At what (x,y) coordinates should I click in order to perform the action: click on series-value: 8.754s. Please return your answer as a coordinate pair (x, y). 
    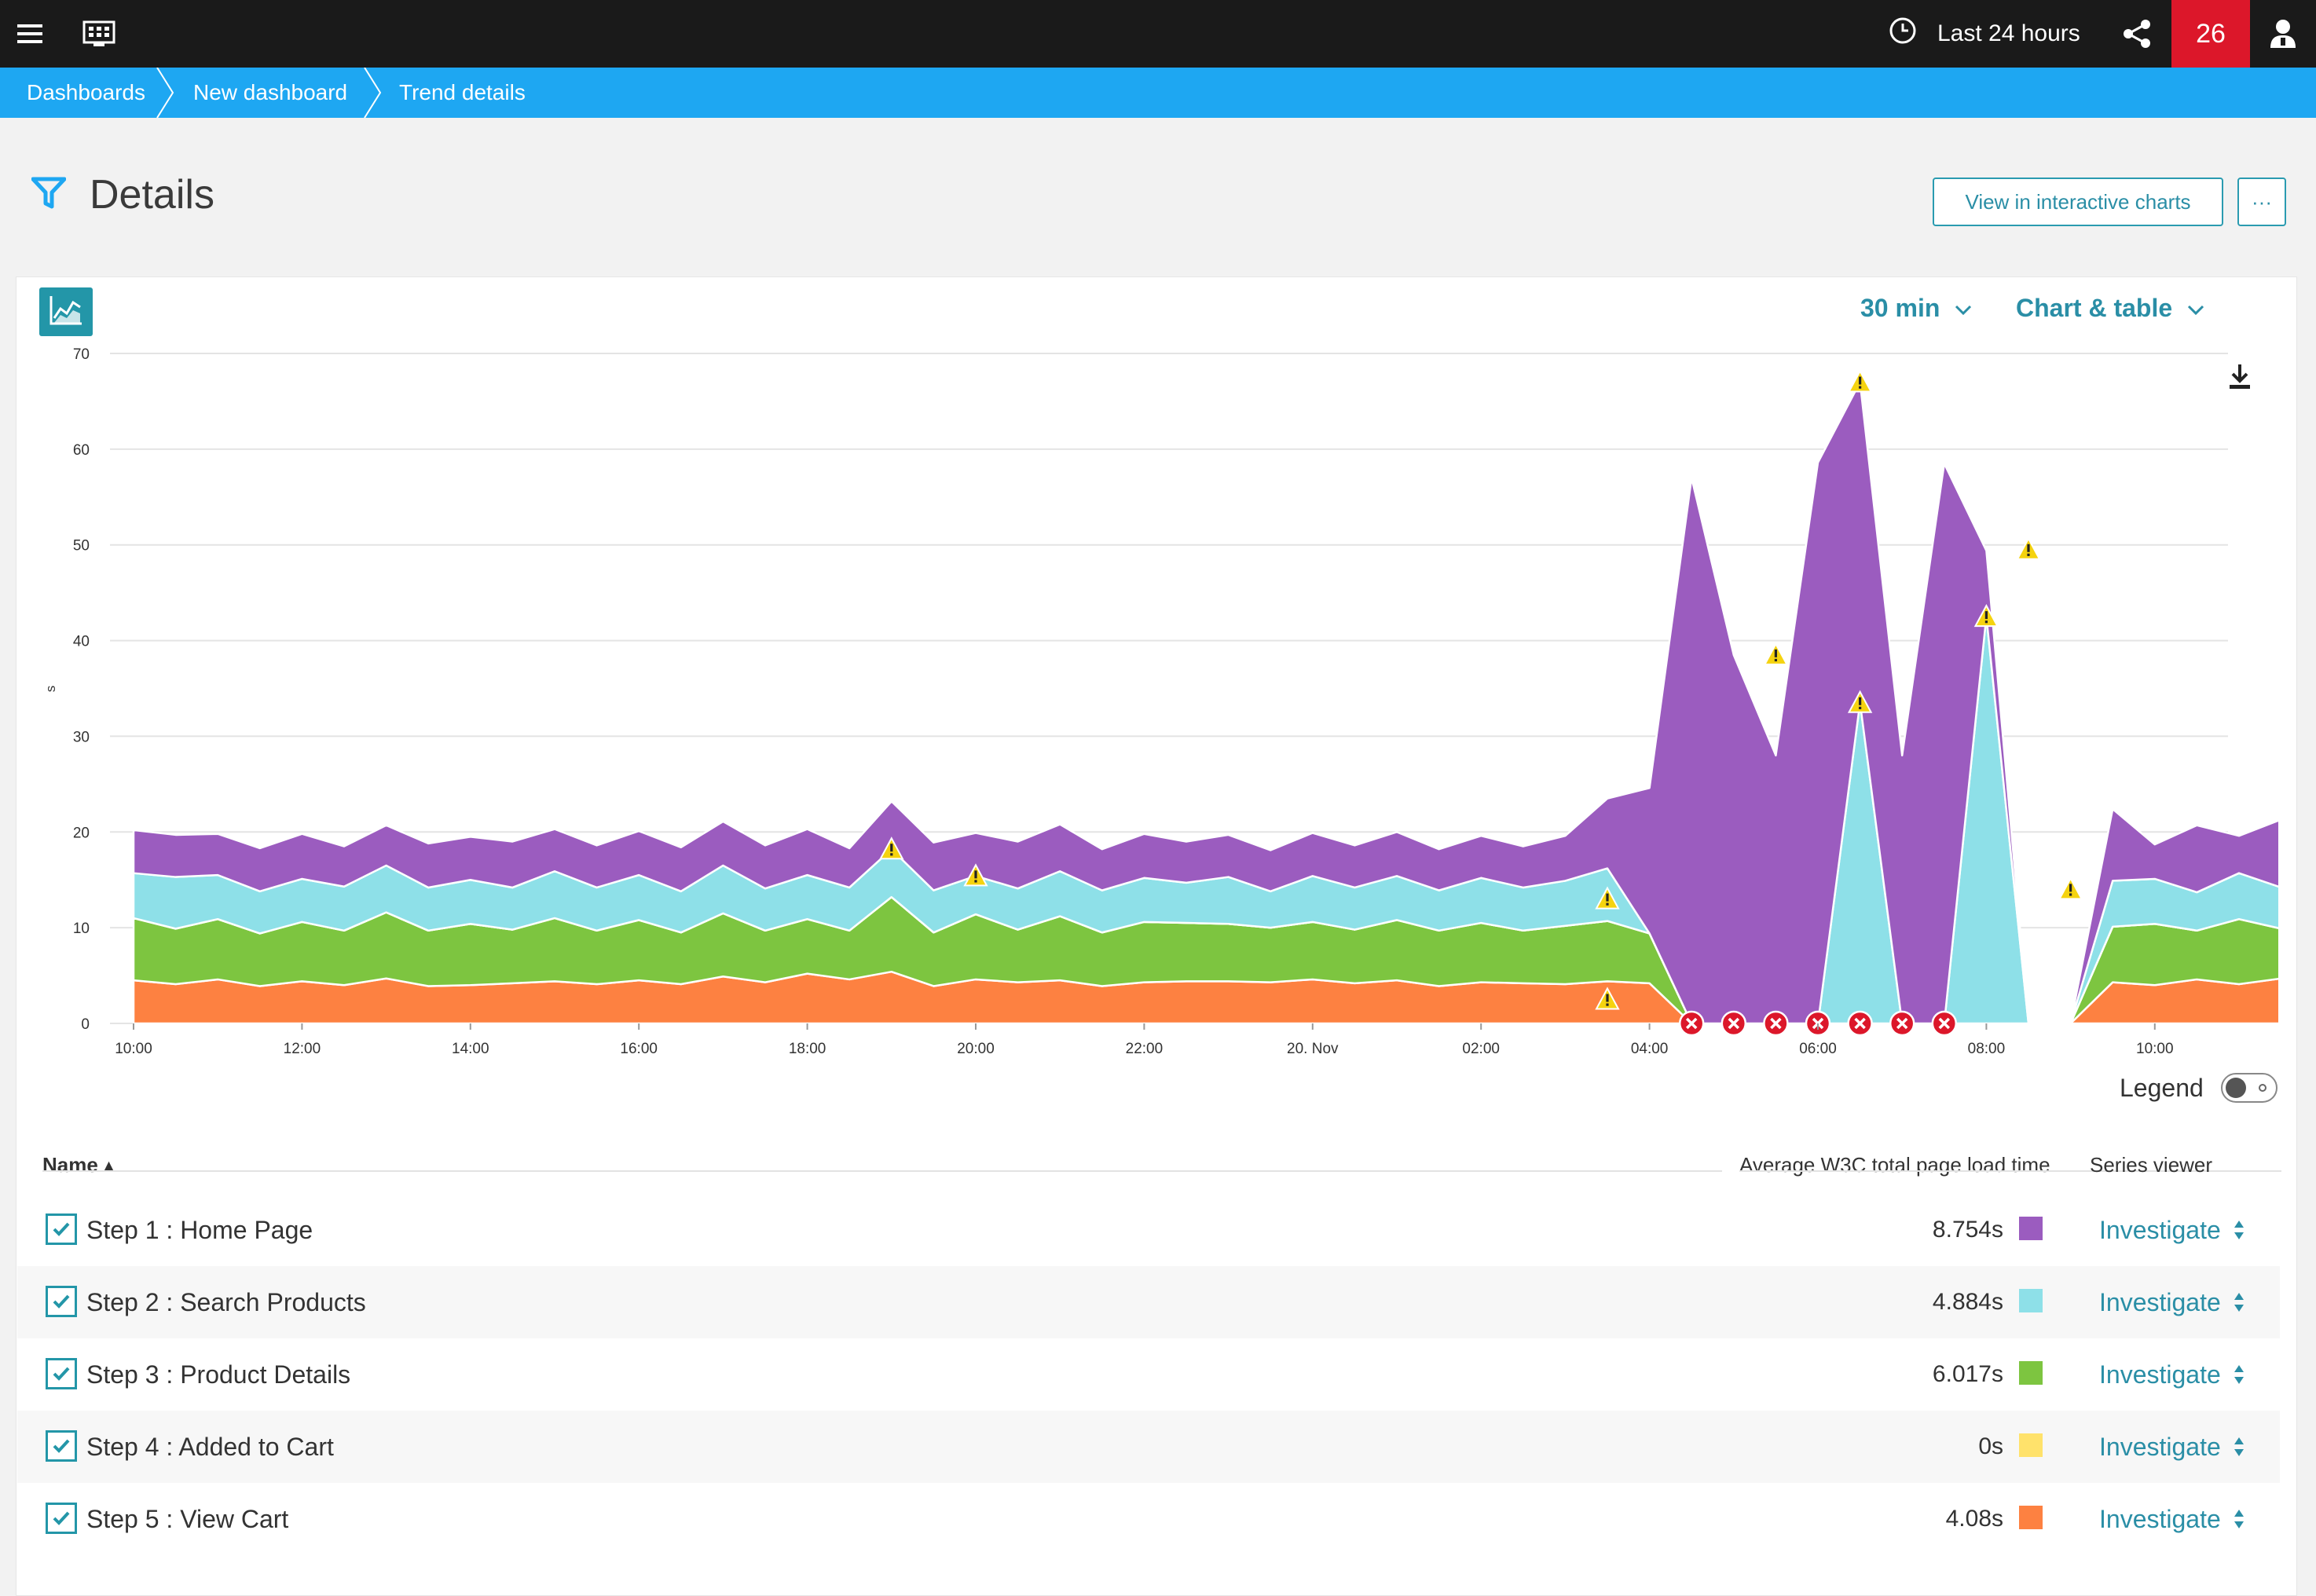
    Looking at the image, I should click on (1967, 1230).